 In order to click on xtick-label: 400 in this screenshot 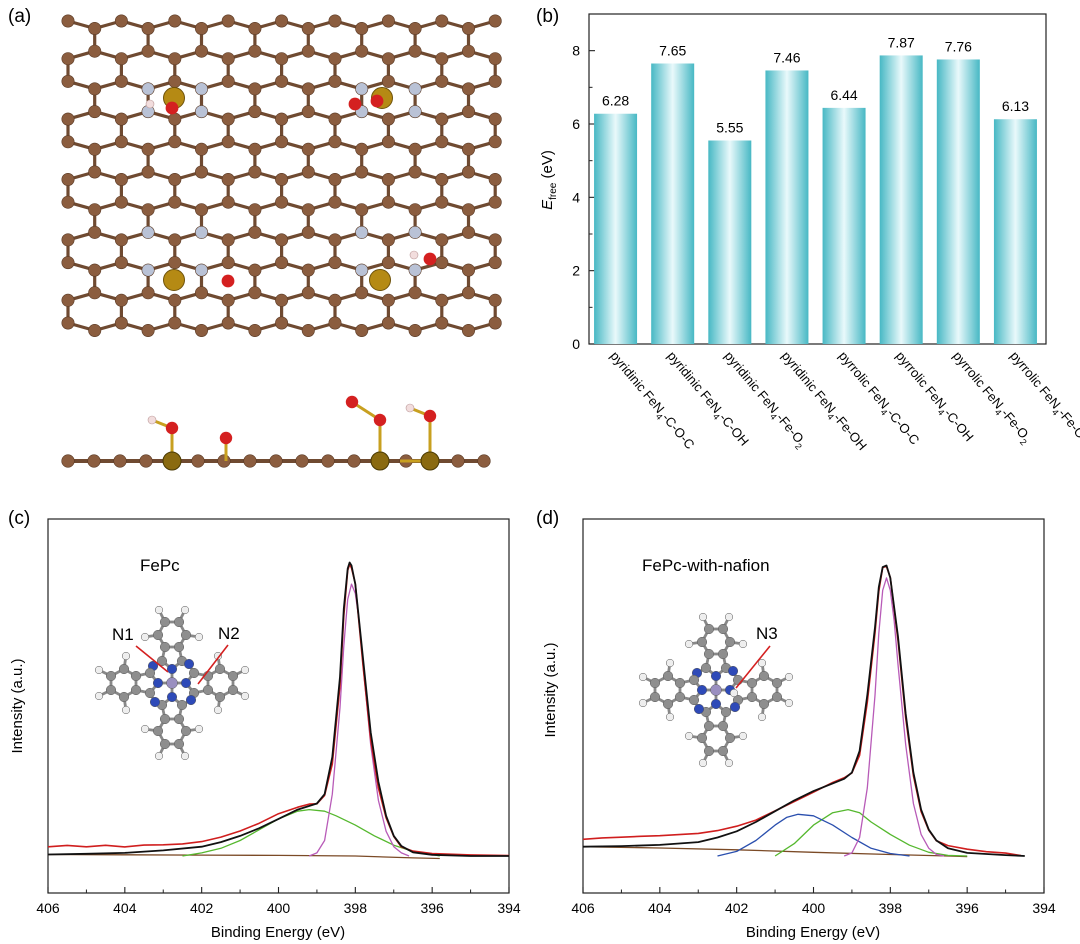, I will do `click(279, 908)`.